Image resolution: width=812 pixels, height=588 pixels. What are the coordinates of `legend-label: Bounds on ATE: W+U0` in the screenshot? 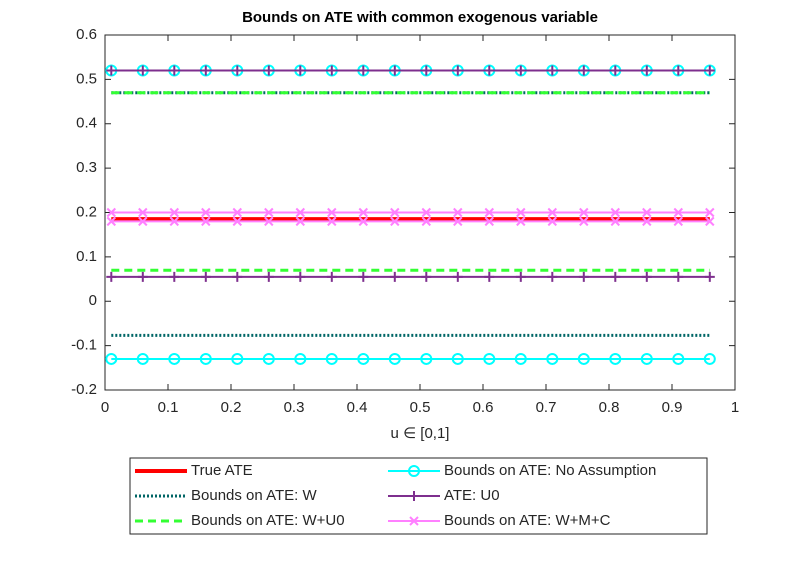 It's located at (268, 520).